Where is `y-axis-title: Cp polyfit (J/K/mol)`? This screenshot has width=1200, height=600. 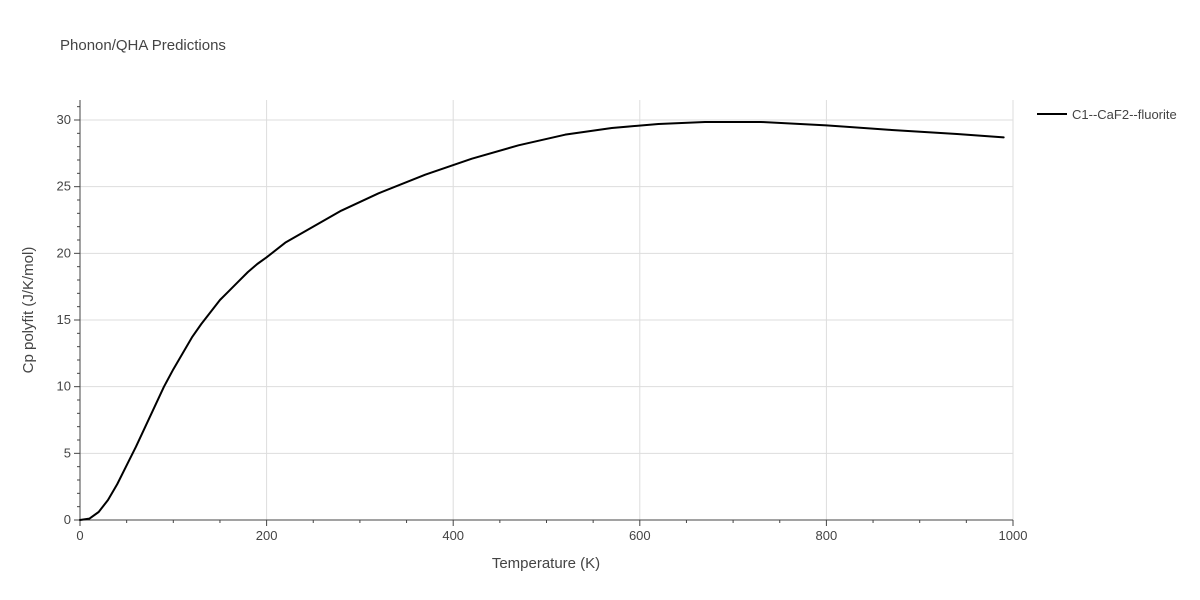
y-axis-title: Cp polyfit (J/K/mol) is located at coordinates (28, 310).